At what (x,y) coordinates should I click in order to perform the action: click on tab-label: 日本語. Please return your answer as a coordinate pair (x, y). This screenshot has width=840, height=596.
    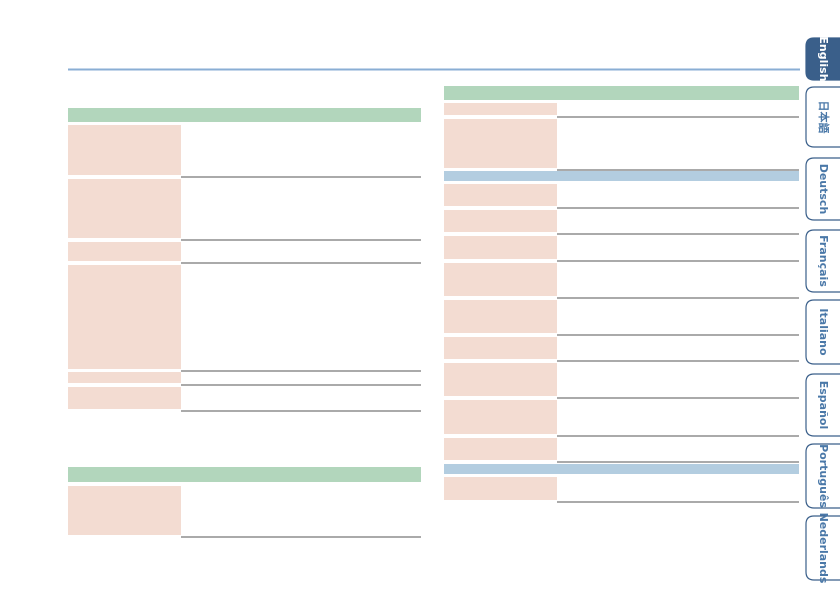
    Looking at the image, I should click on (824, 117).